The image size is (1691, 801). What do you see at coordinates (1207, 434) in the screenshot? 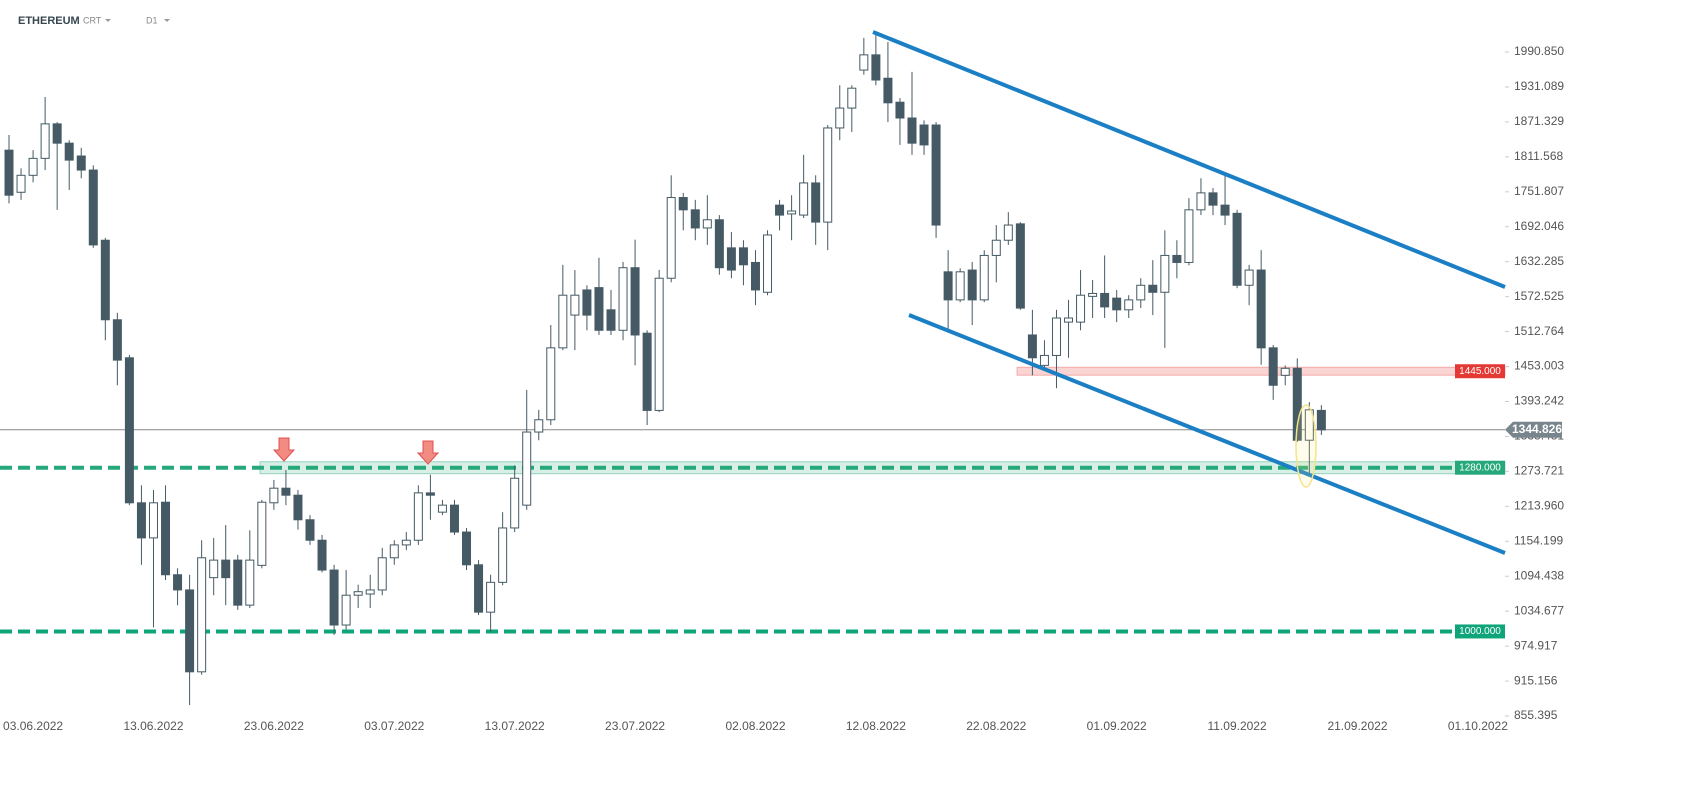
I see `trend-line` at bounding box center [1207, 434].